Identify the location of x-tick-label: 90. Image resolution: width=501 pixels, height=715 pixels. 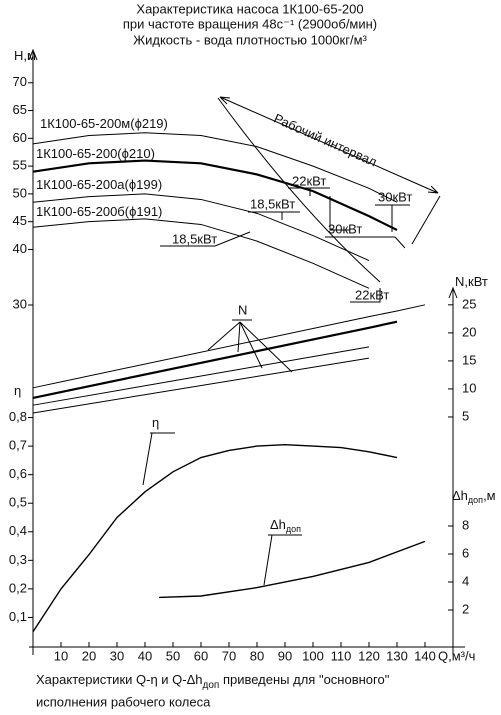
(285, 655).